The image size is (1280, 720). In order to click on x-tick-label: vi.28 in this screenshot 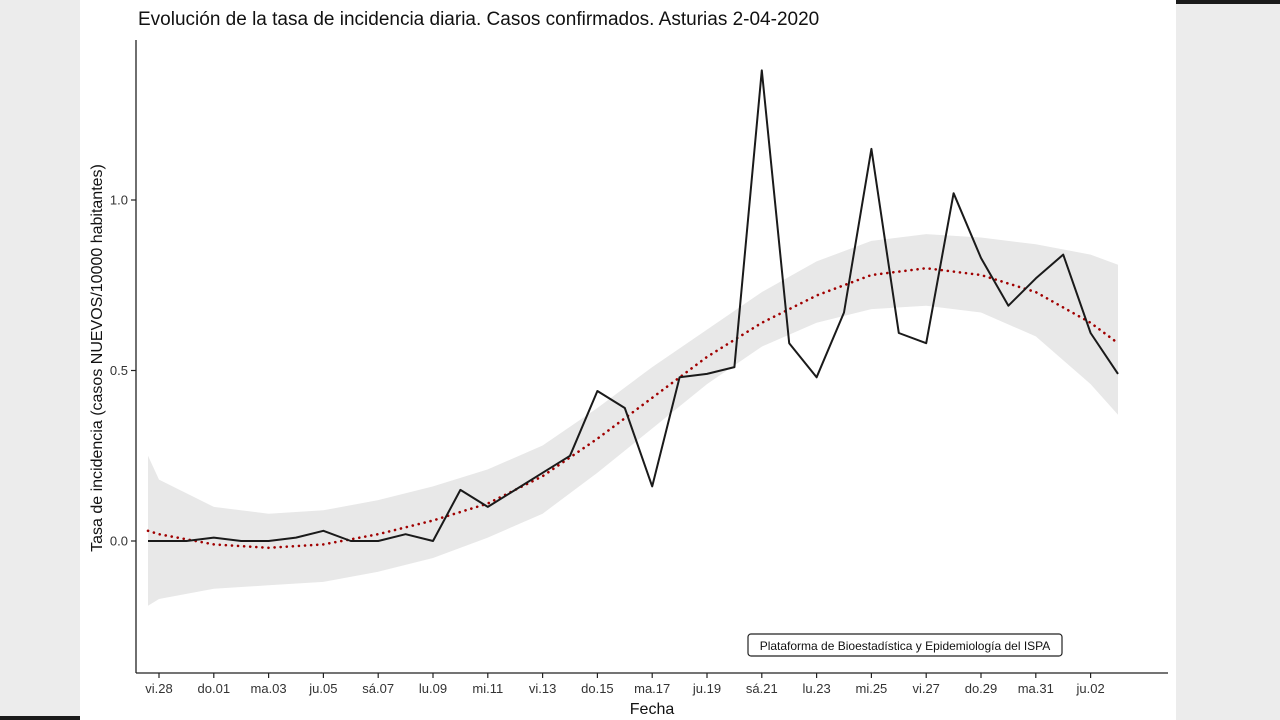, I will do `click(158, 688)`.